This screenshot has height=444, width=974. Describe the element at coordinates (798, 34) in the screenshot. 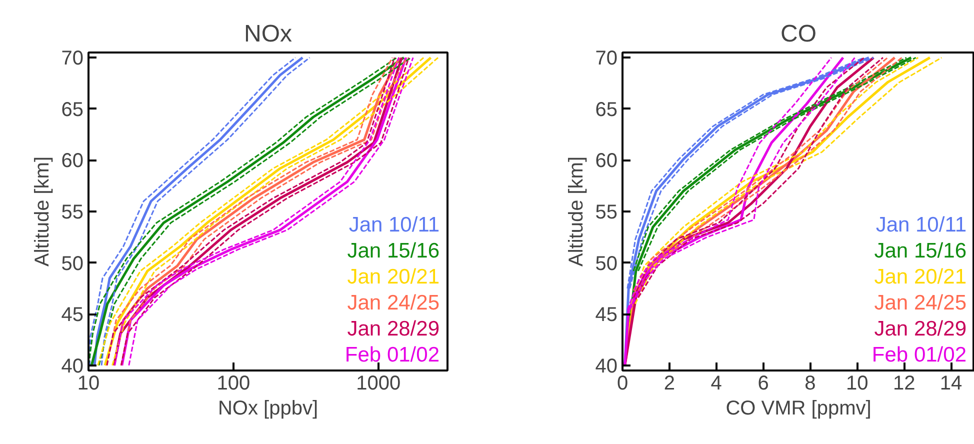

I see `chart-title: CO` at that location.